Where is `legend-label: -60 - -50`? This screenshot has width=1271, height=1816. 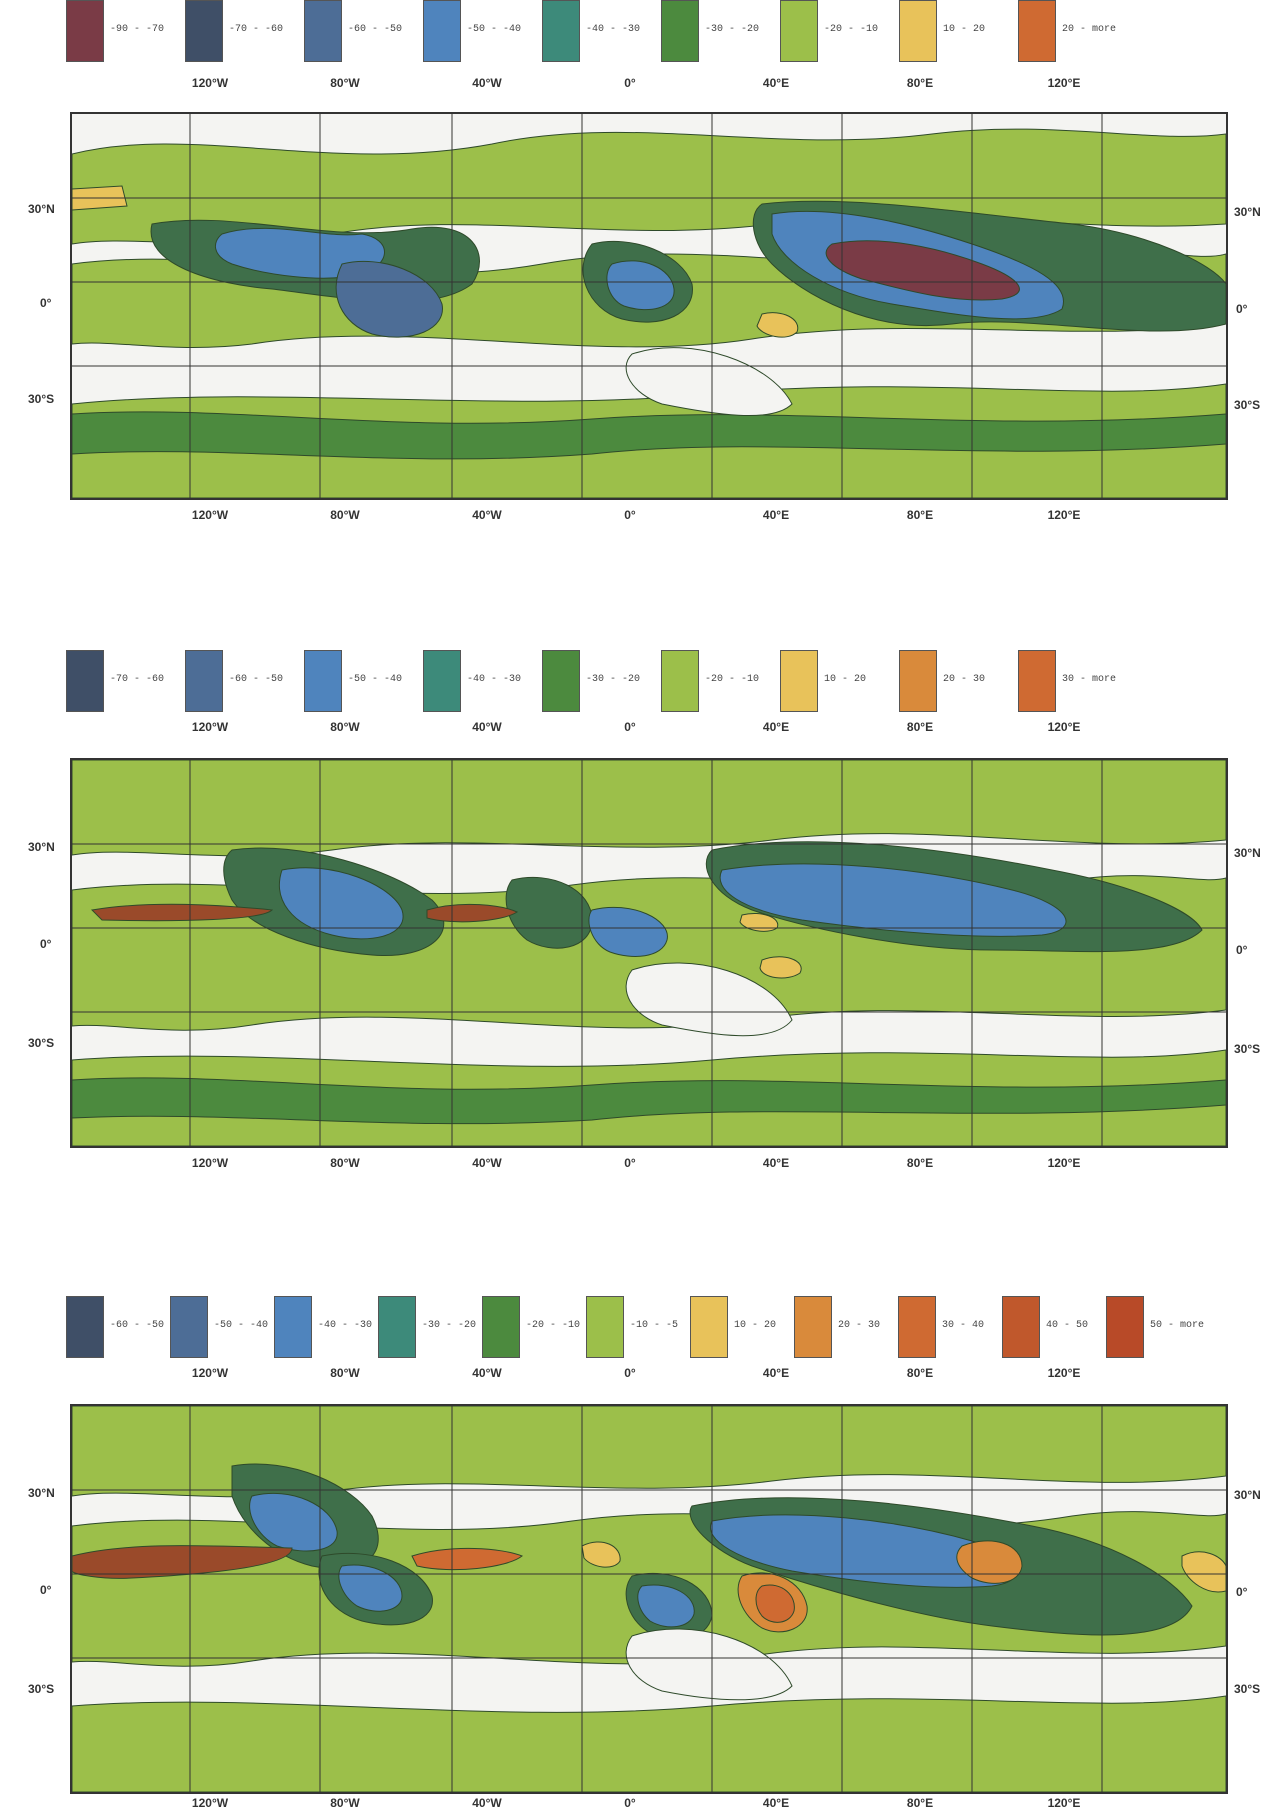 legend-label: -60 - -50 is located at coordinates (256, 679).